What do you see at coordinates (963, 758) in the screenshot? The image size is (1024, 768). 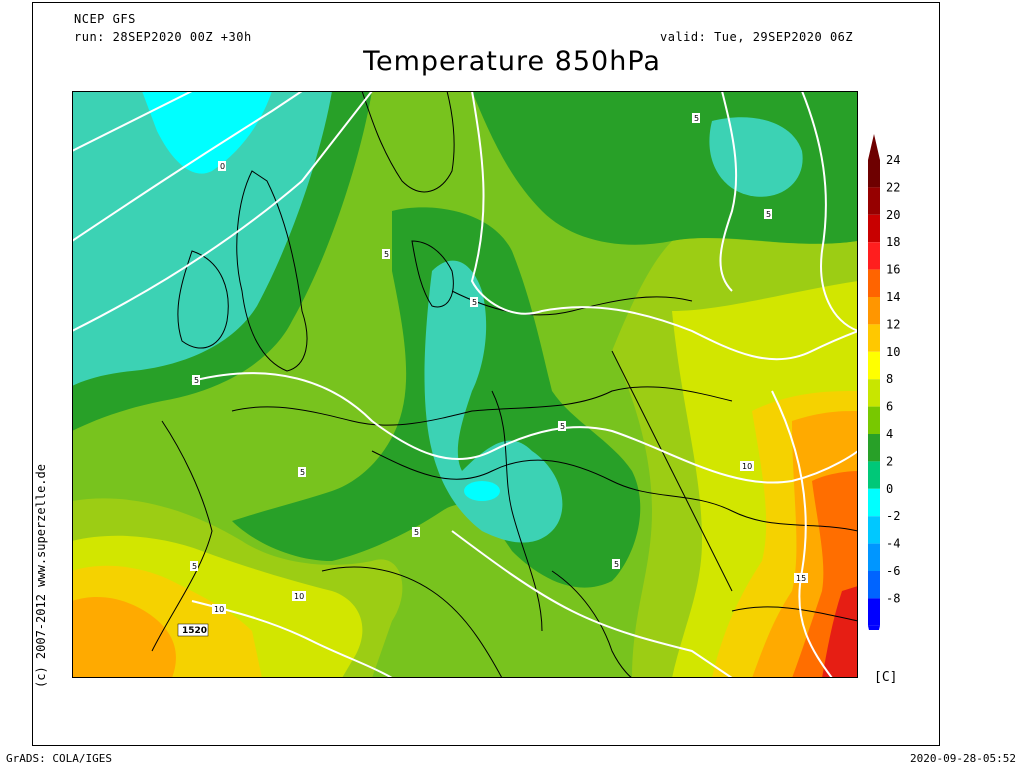 I see `timestamp-label: 2020-09-28-05:52` at bounding box center [963, 758].